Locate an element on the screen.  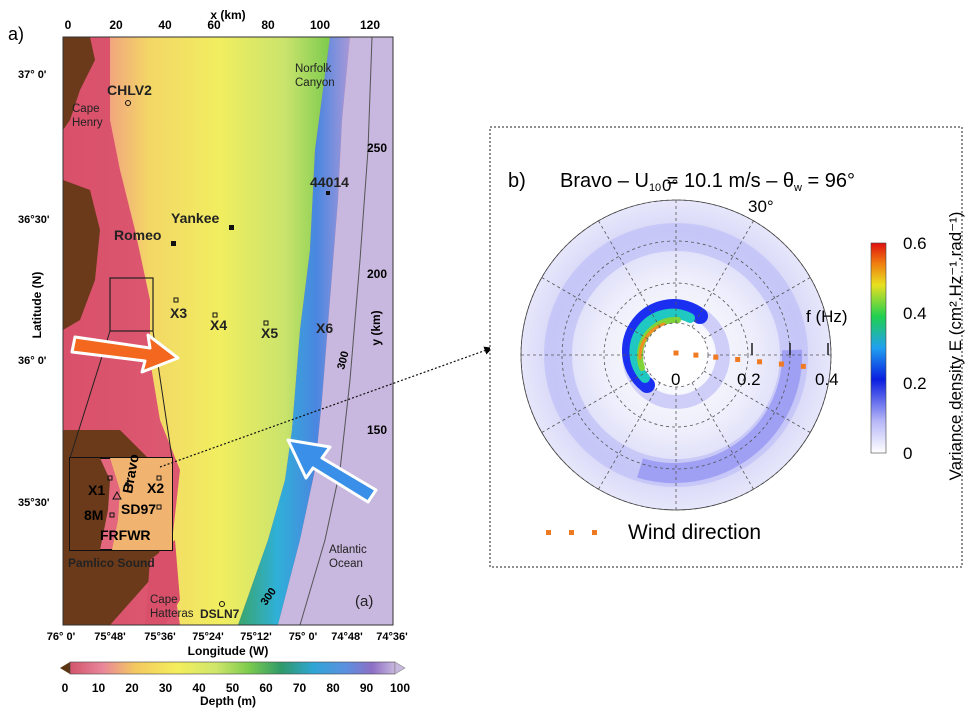
y-tick: 250 is located at coordinates (377, 148).